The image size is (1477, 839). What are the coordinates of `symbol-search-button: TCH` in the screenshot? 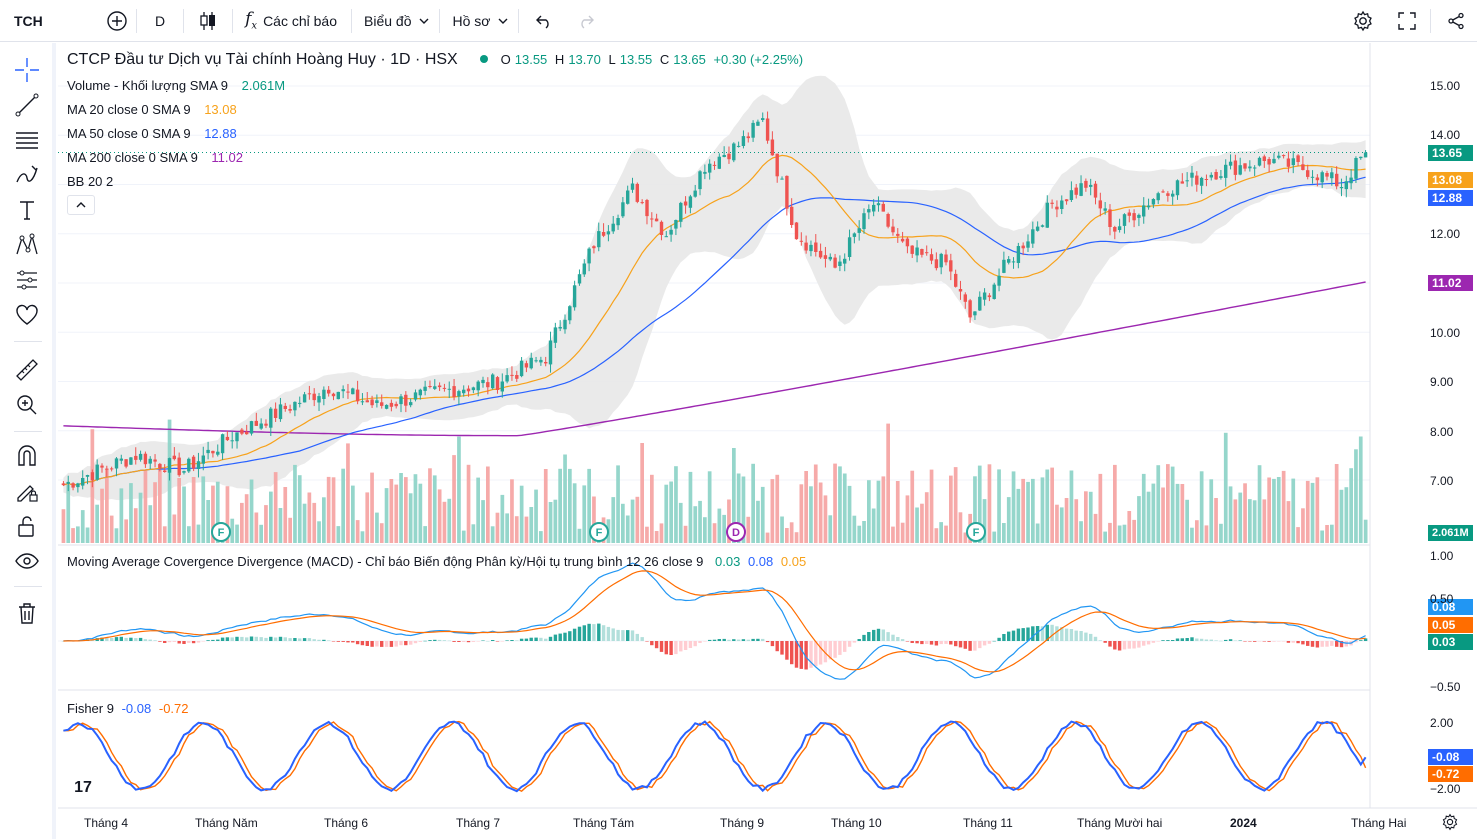 It's located at (28, 20).